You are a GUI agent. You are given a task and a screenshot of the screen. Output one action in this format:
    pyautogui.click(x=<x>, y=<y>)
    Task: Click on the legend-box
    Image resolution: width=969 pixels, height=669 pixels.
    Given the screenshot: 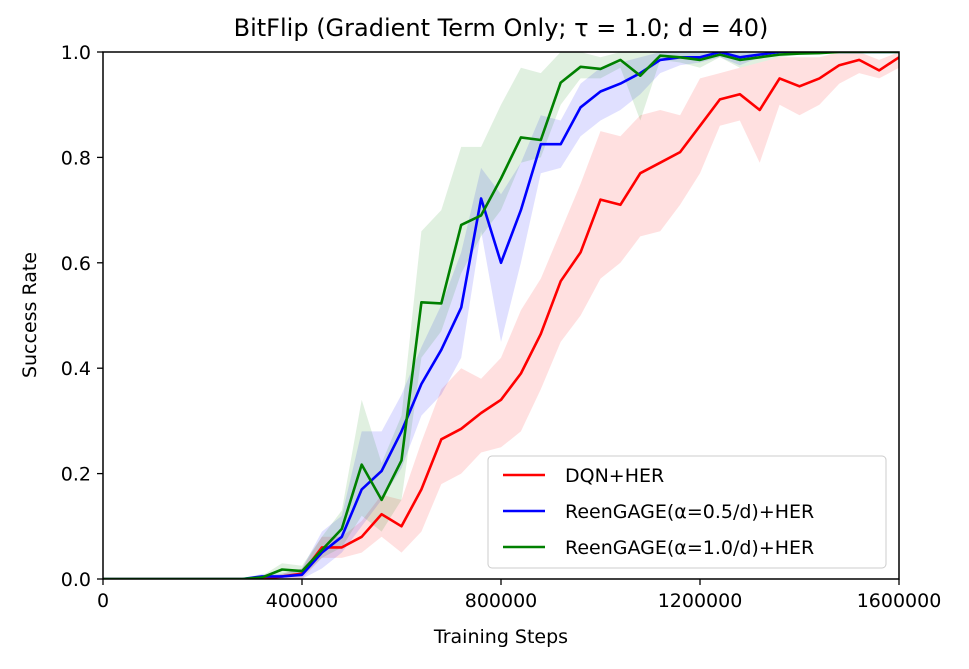 What is the action you would take?
    pyautogui.click(x=687, y=512)
    